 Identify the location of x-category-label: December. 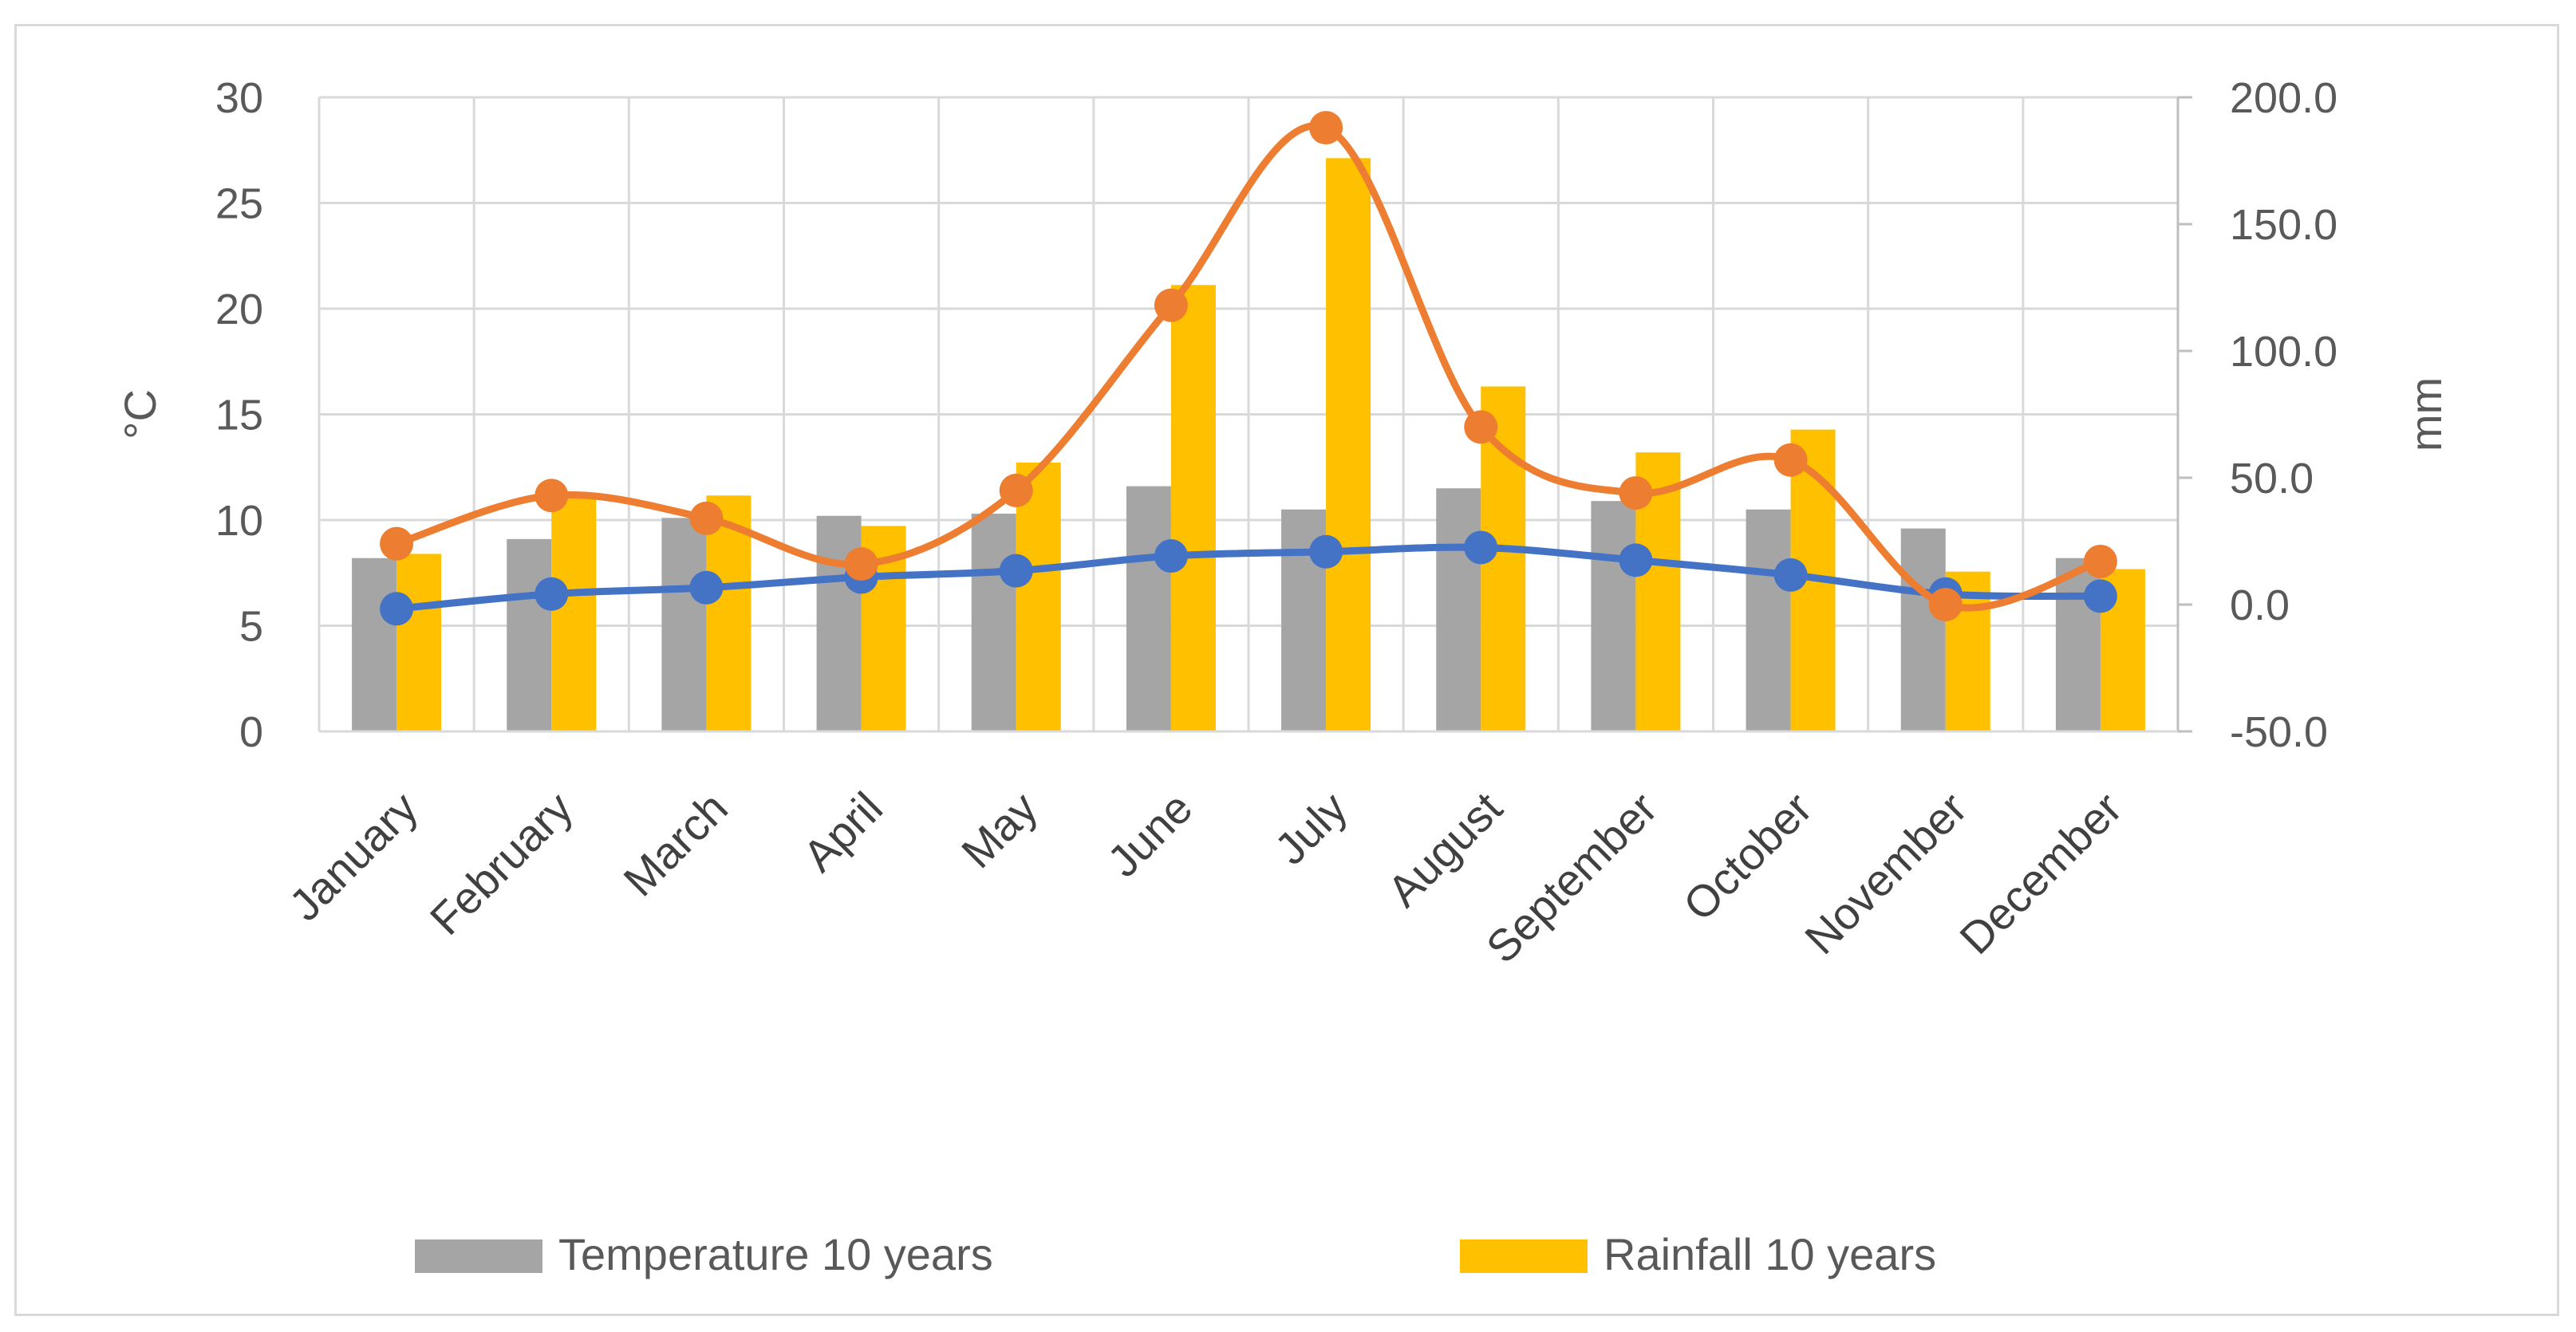
(2040, 873).